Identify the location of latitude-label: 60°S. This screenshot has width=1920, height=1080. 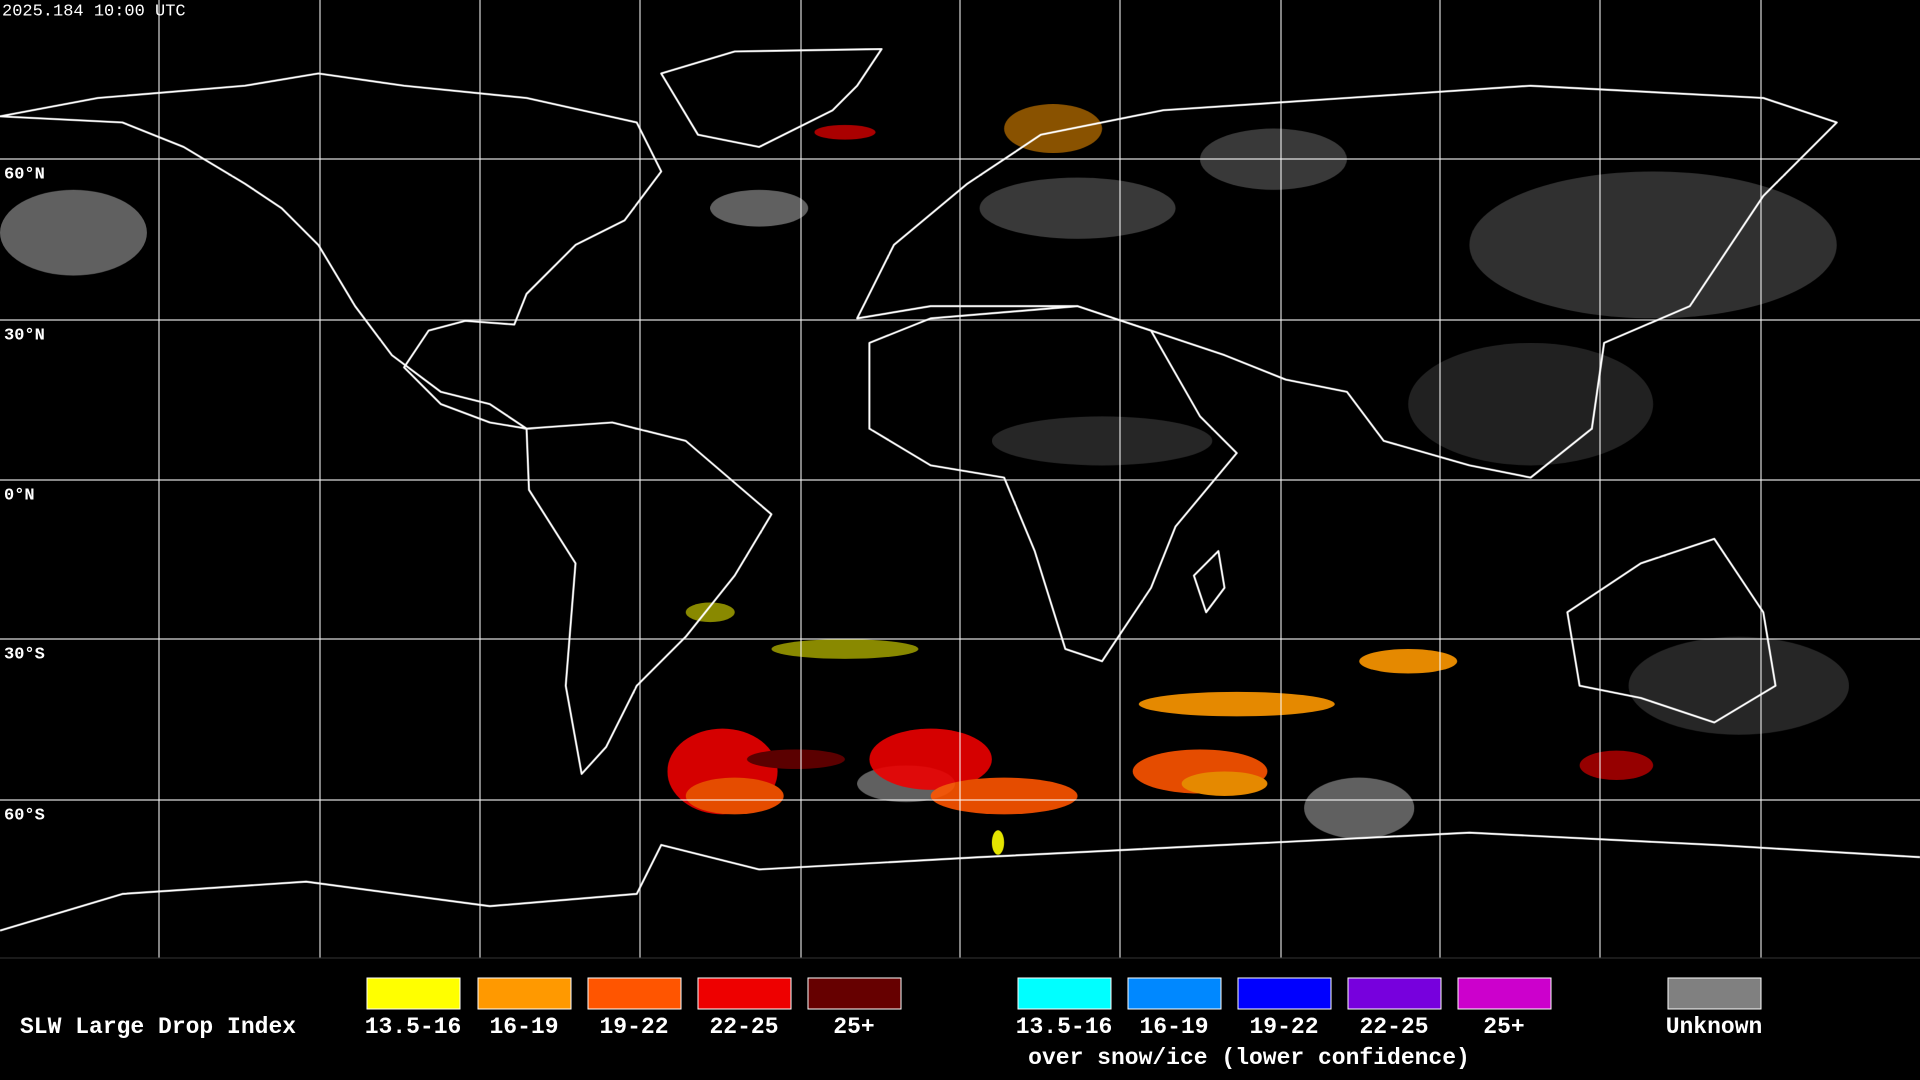
(24, 815).